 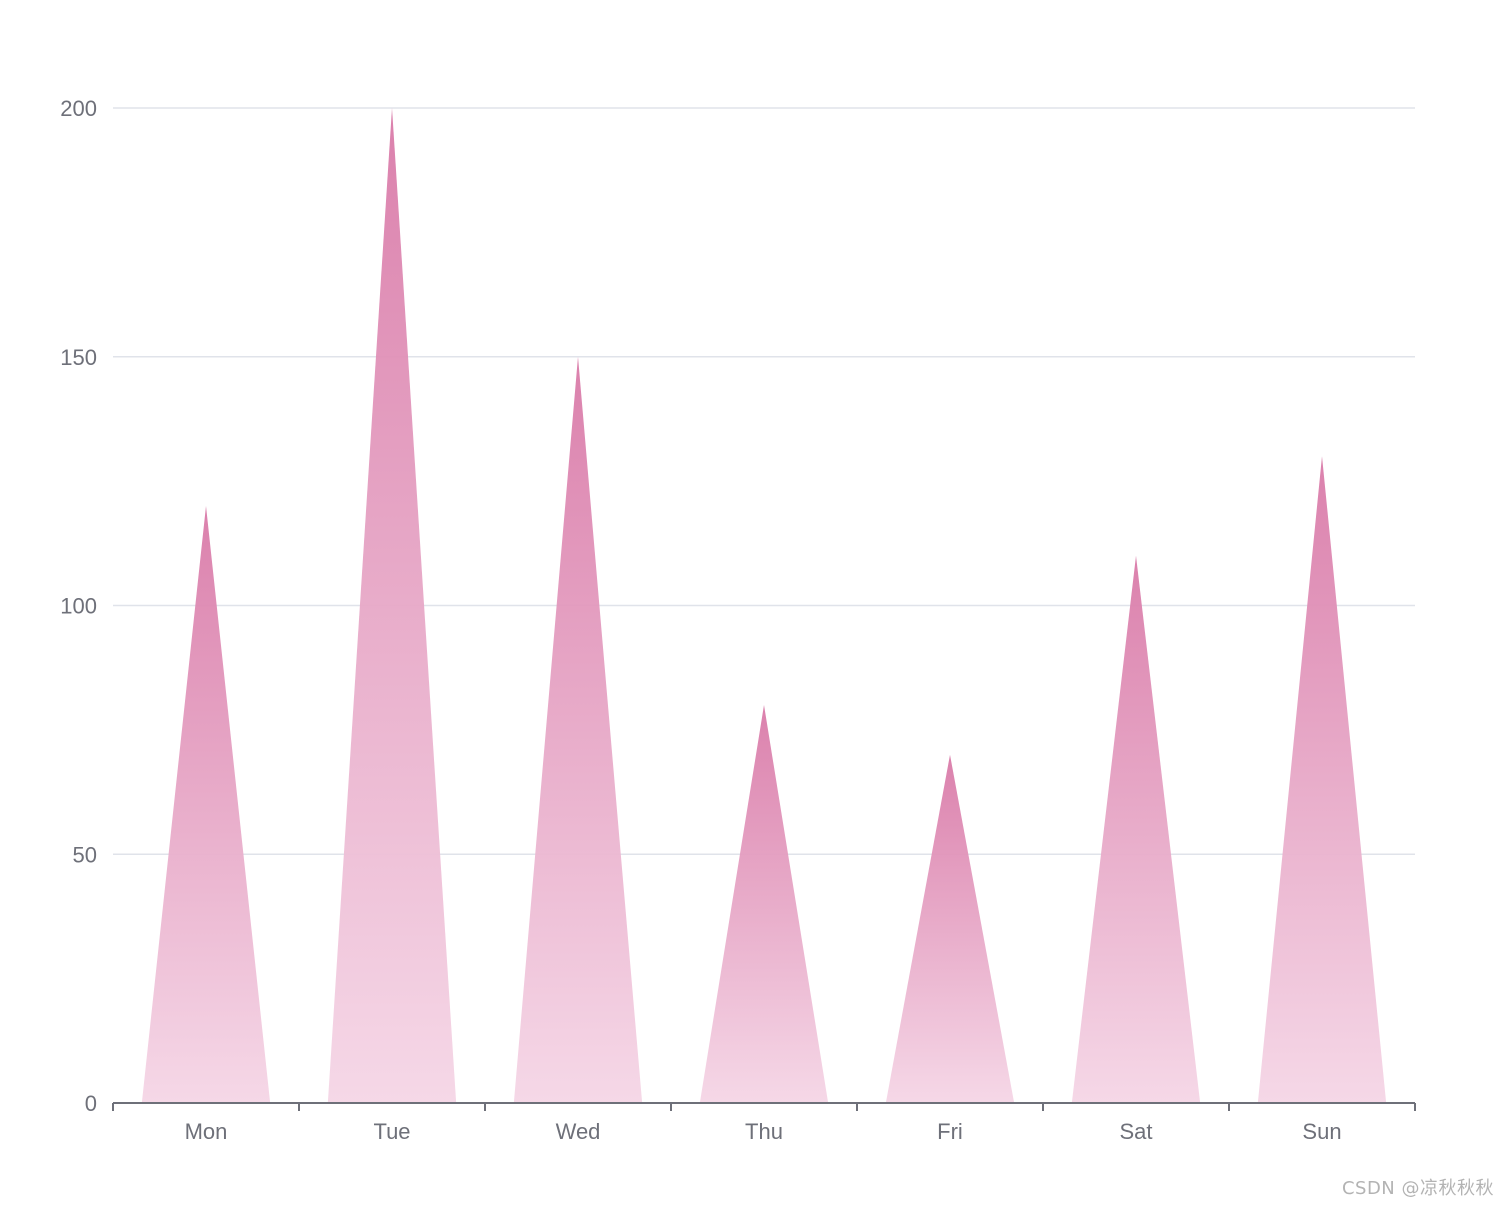 I want to click on y-axis-labels: 0 50 100 150 200, so click(x=78, y=606).